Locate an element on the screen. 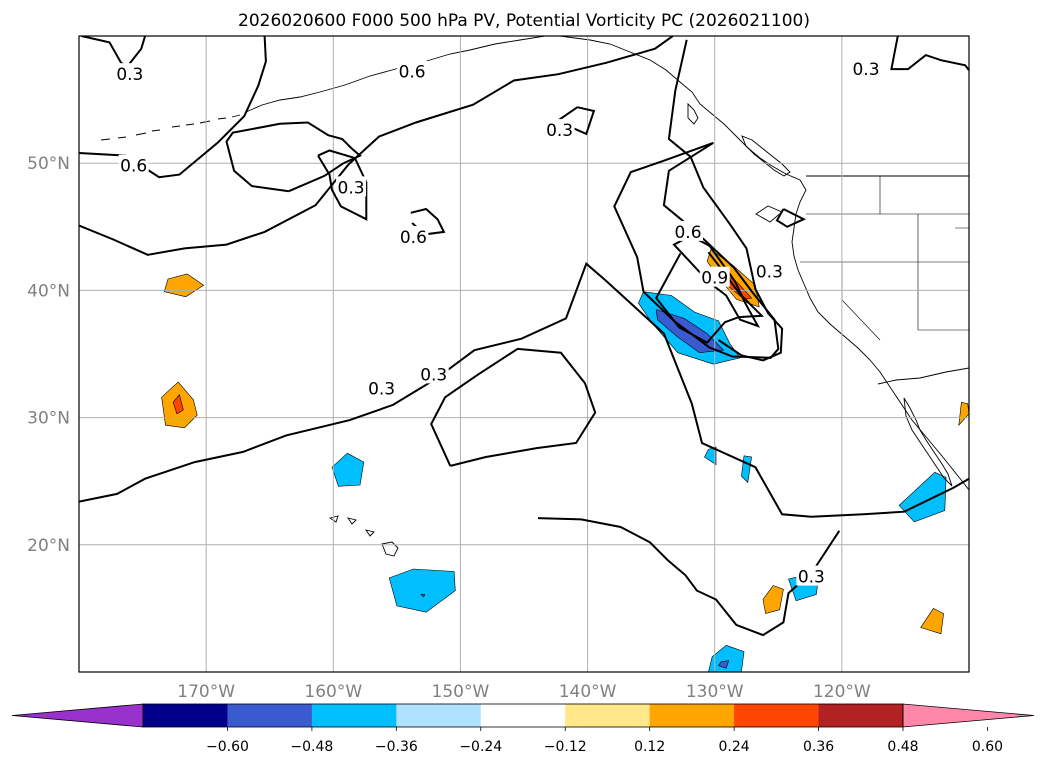  longitude-labels: 170°W 160°W 150°W 140°W 130°W 120°W is located at coordinates (524, 692).